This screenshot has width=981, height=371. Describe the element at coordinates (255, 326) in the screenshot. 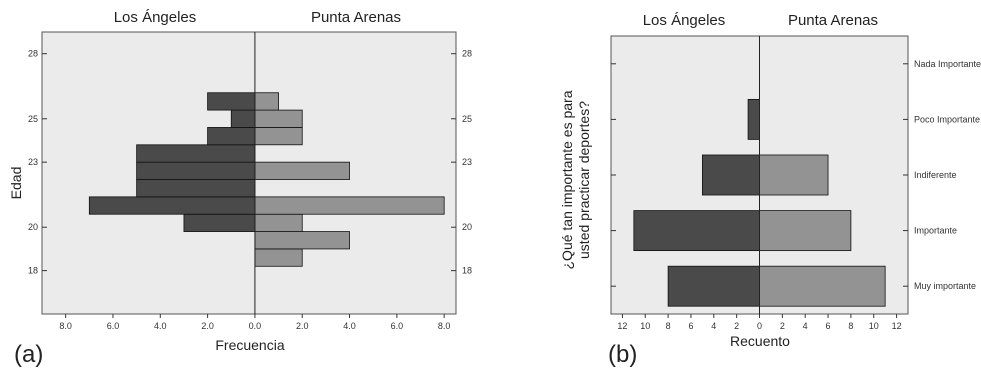

I see `x-tick-label: 0.0` at that location.